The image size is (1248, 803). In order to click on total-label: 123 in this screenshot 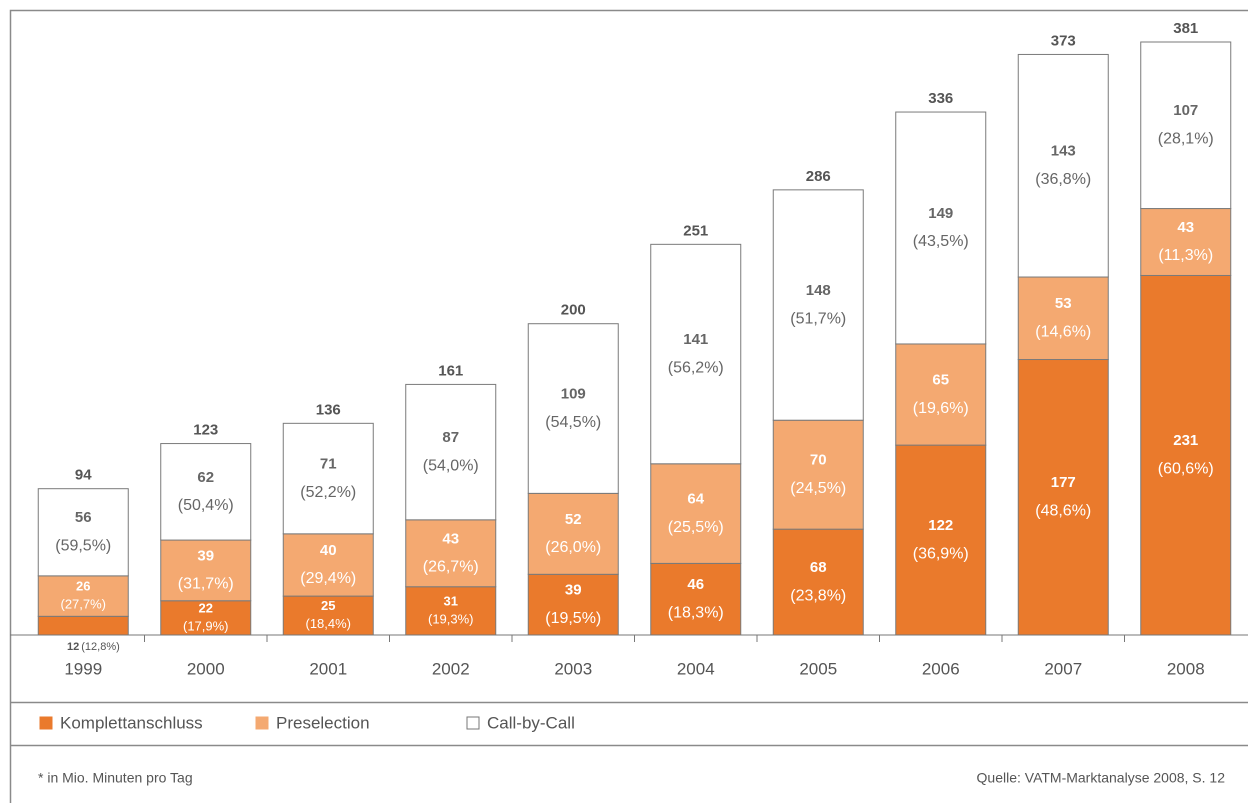, I will do `click(205, 430)`.